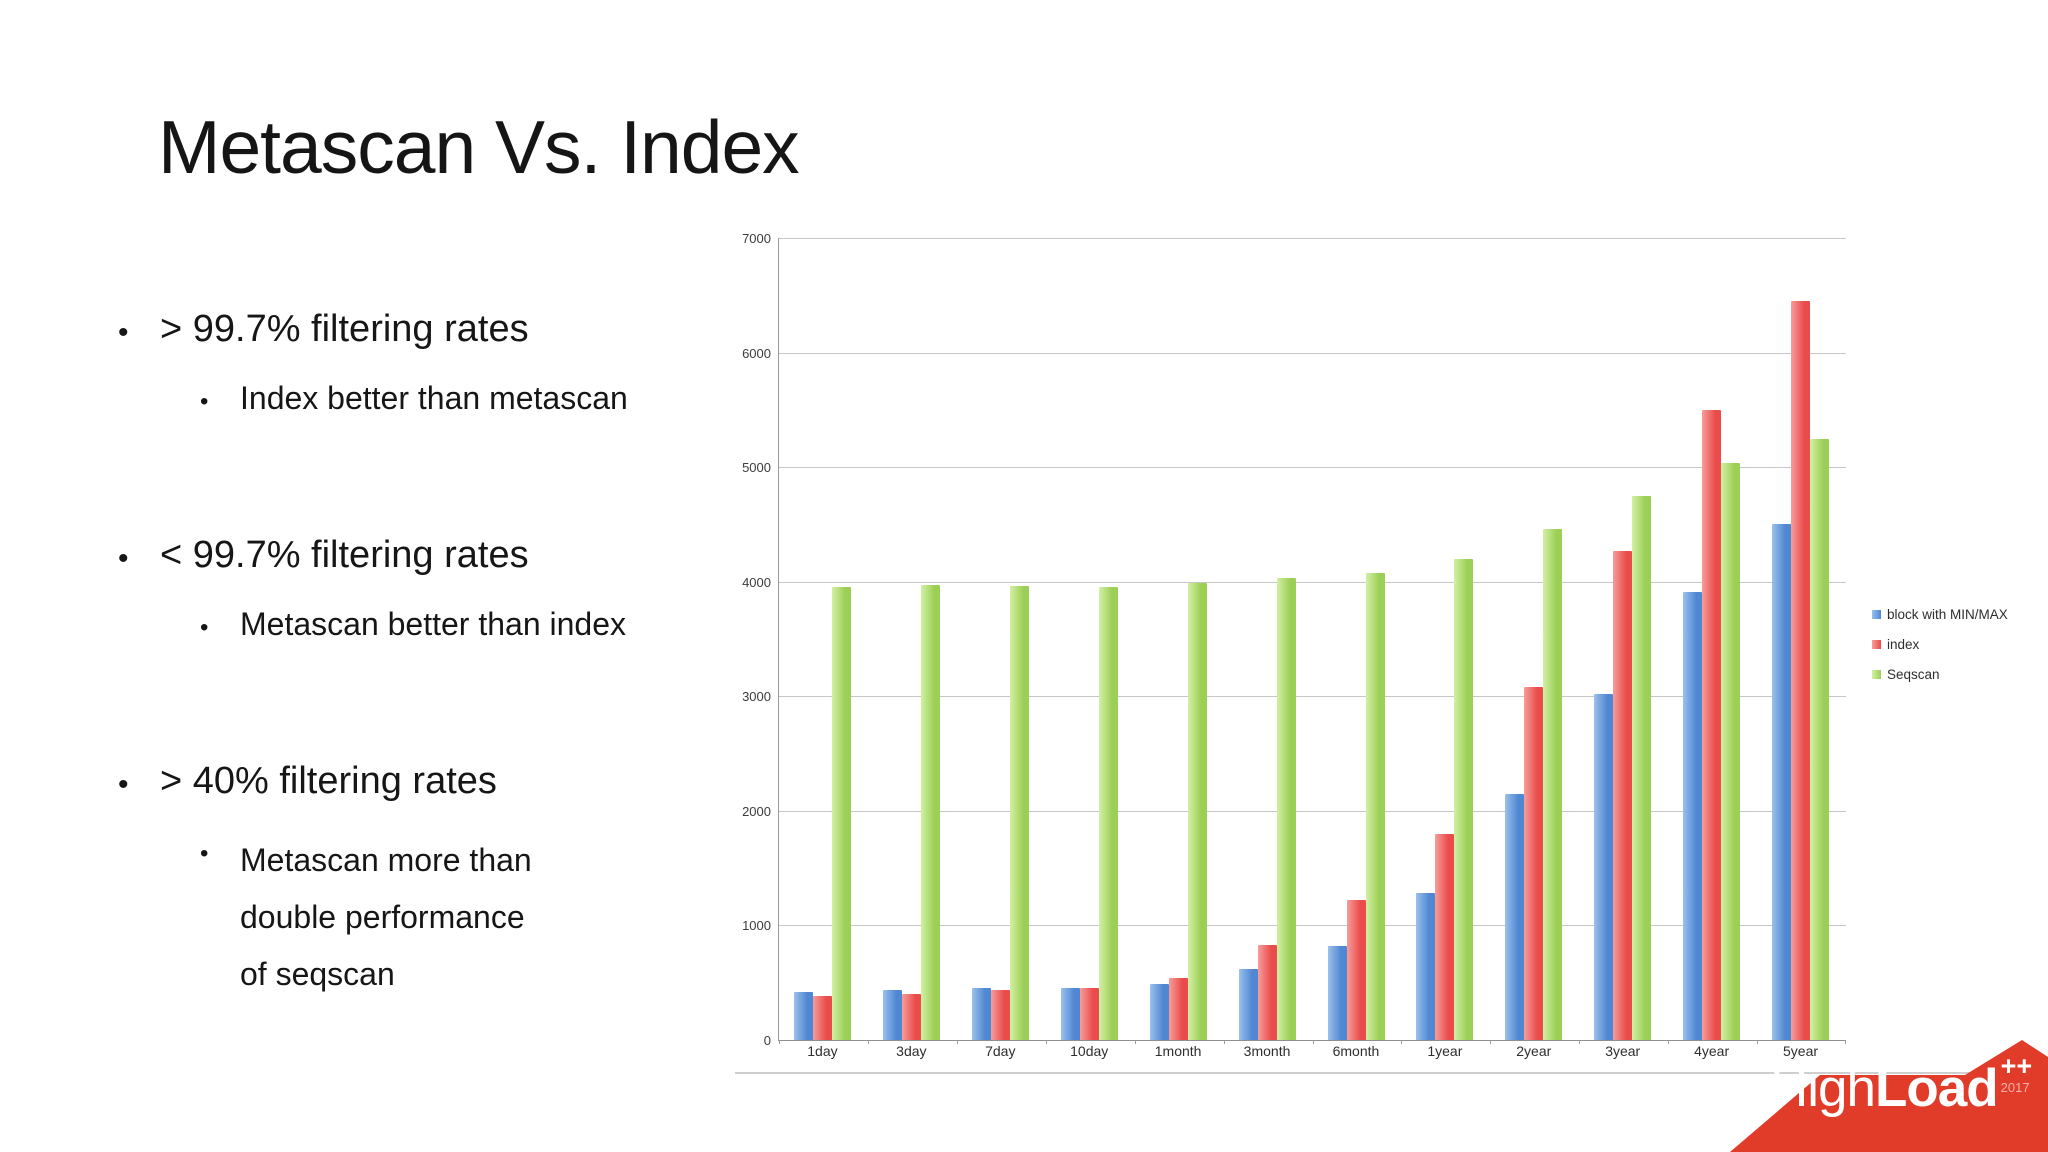 The height and width of the screenshot is (1152, 2048). I want to click on x-tick-label: 7day, so click(1000, 1051).